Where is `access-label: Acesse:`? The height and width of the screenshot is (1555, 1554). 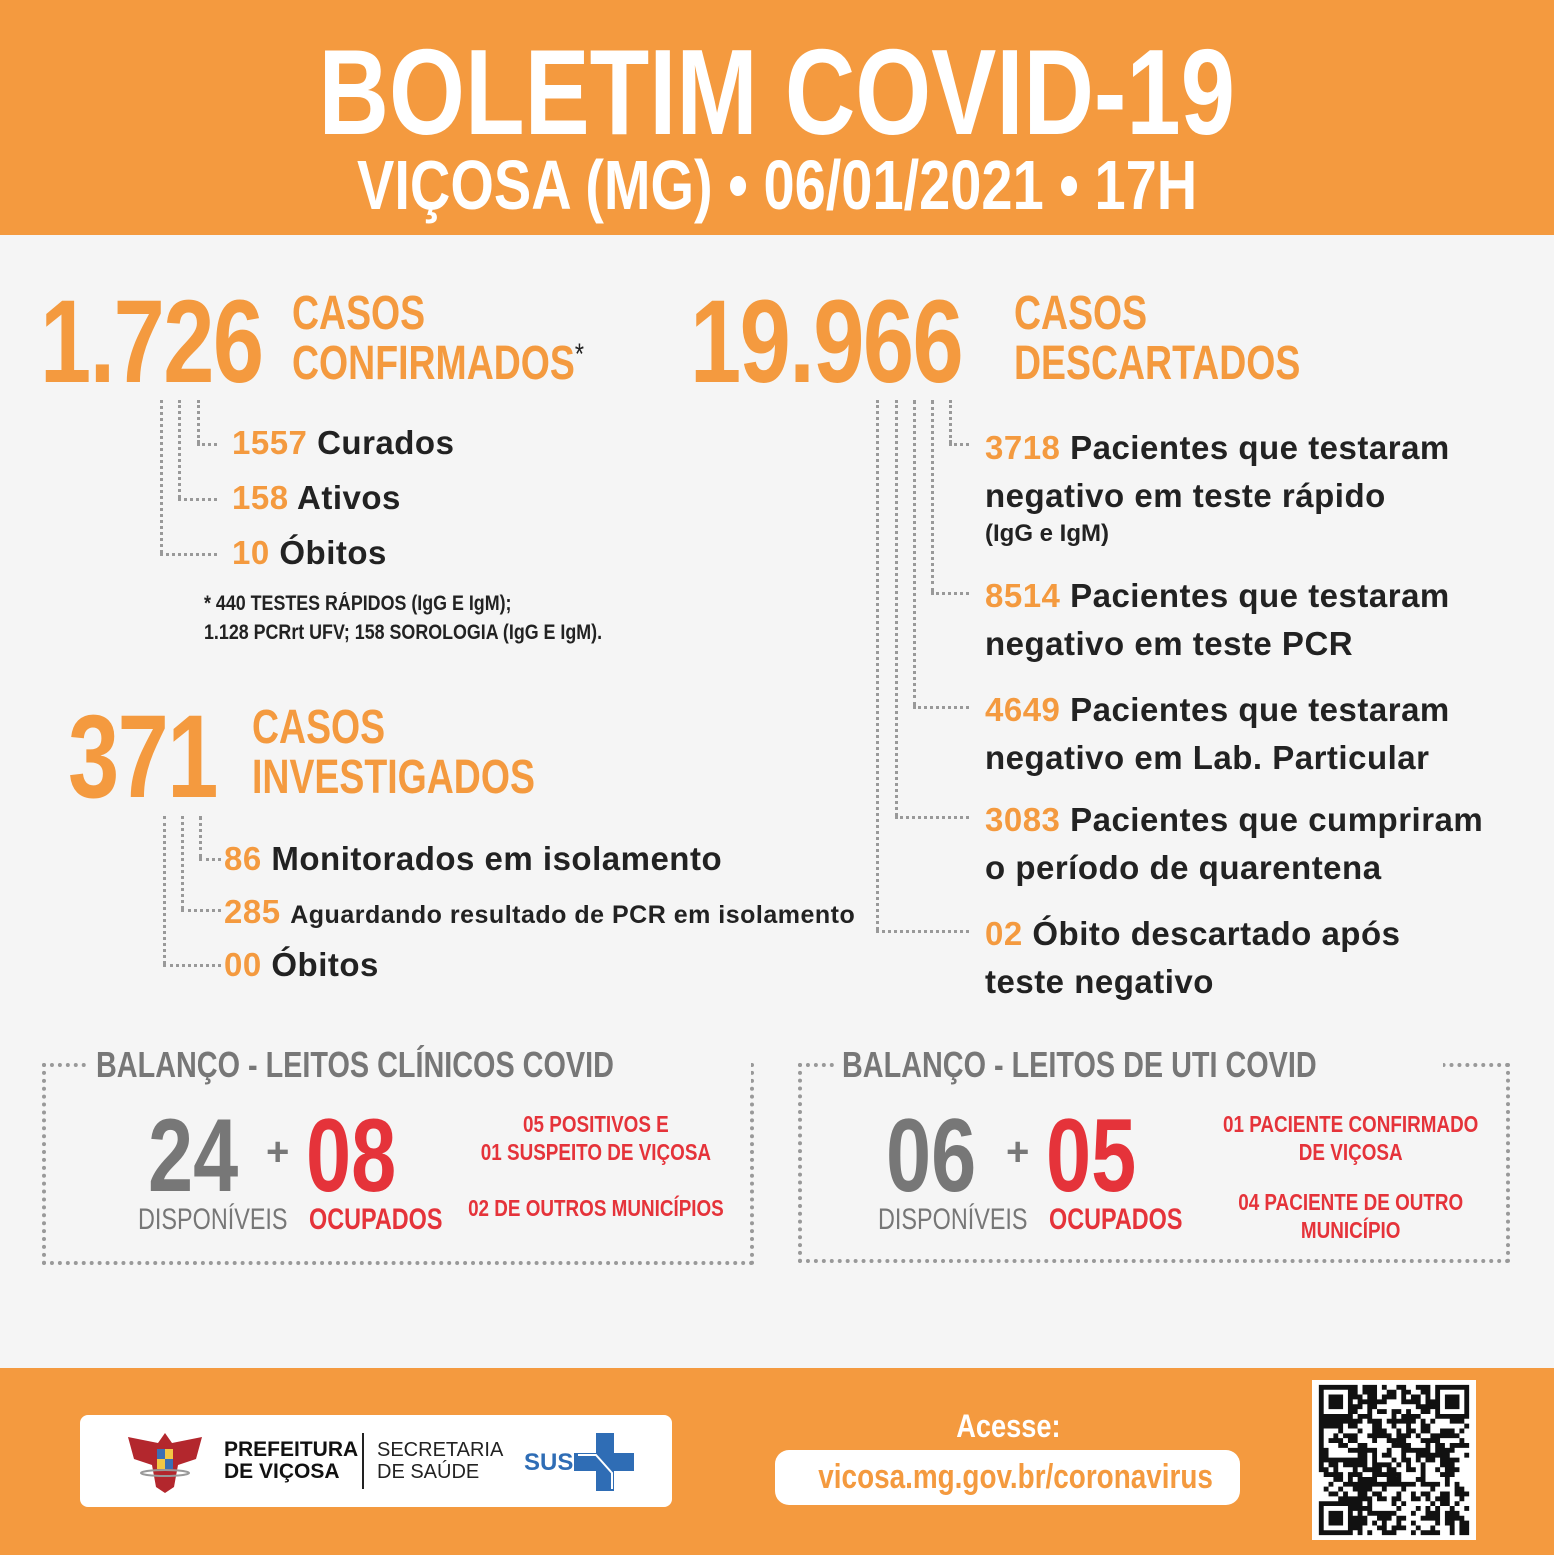
access-label: Acesse: is located at coordinates (1008, 1426).